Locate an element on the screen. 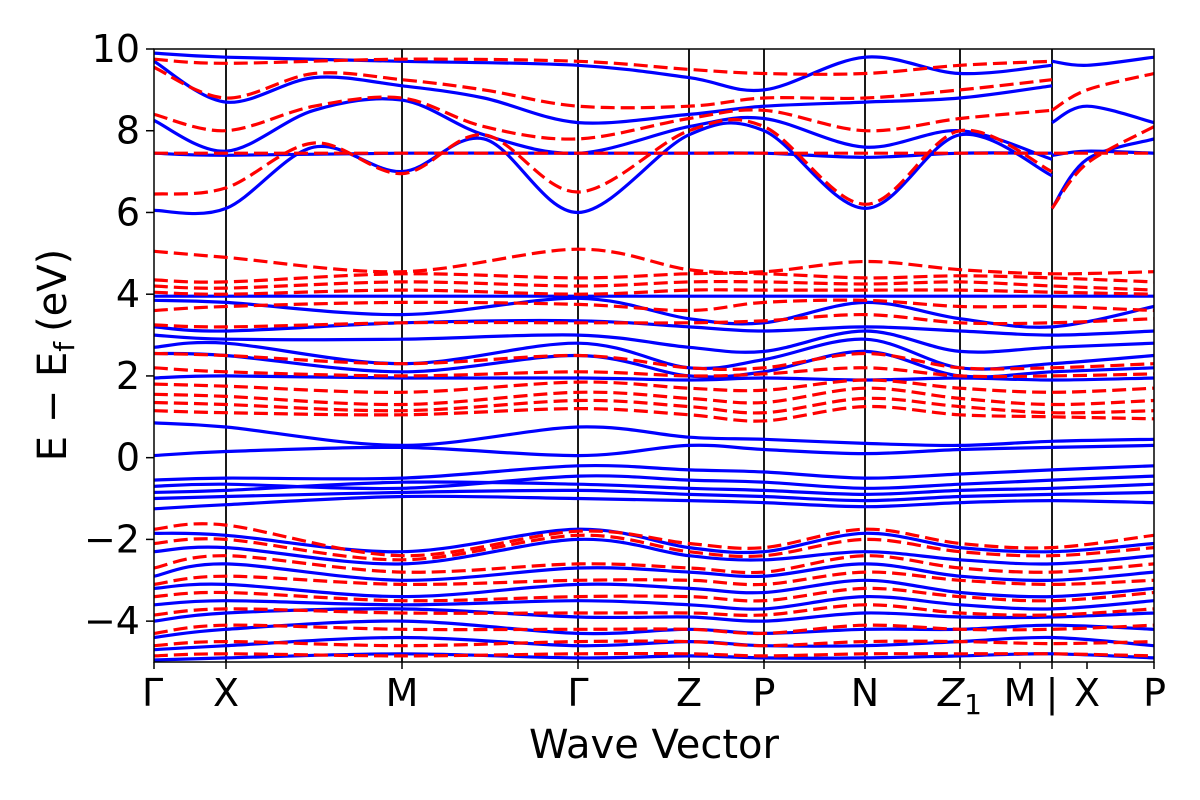 The width and height of the screenshot is (1200, 800). x-axis-title: Wave Vector is located at coordinates (654, 745).